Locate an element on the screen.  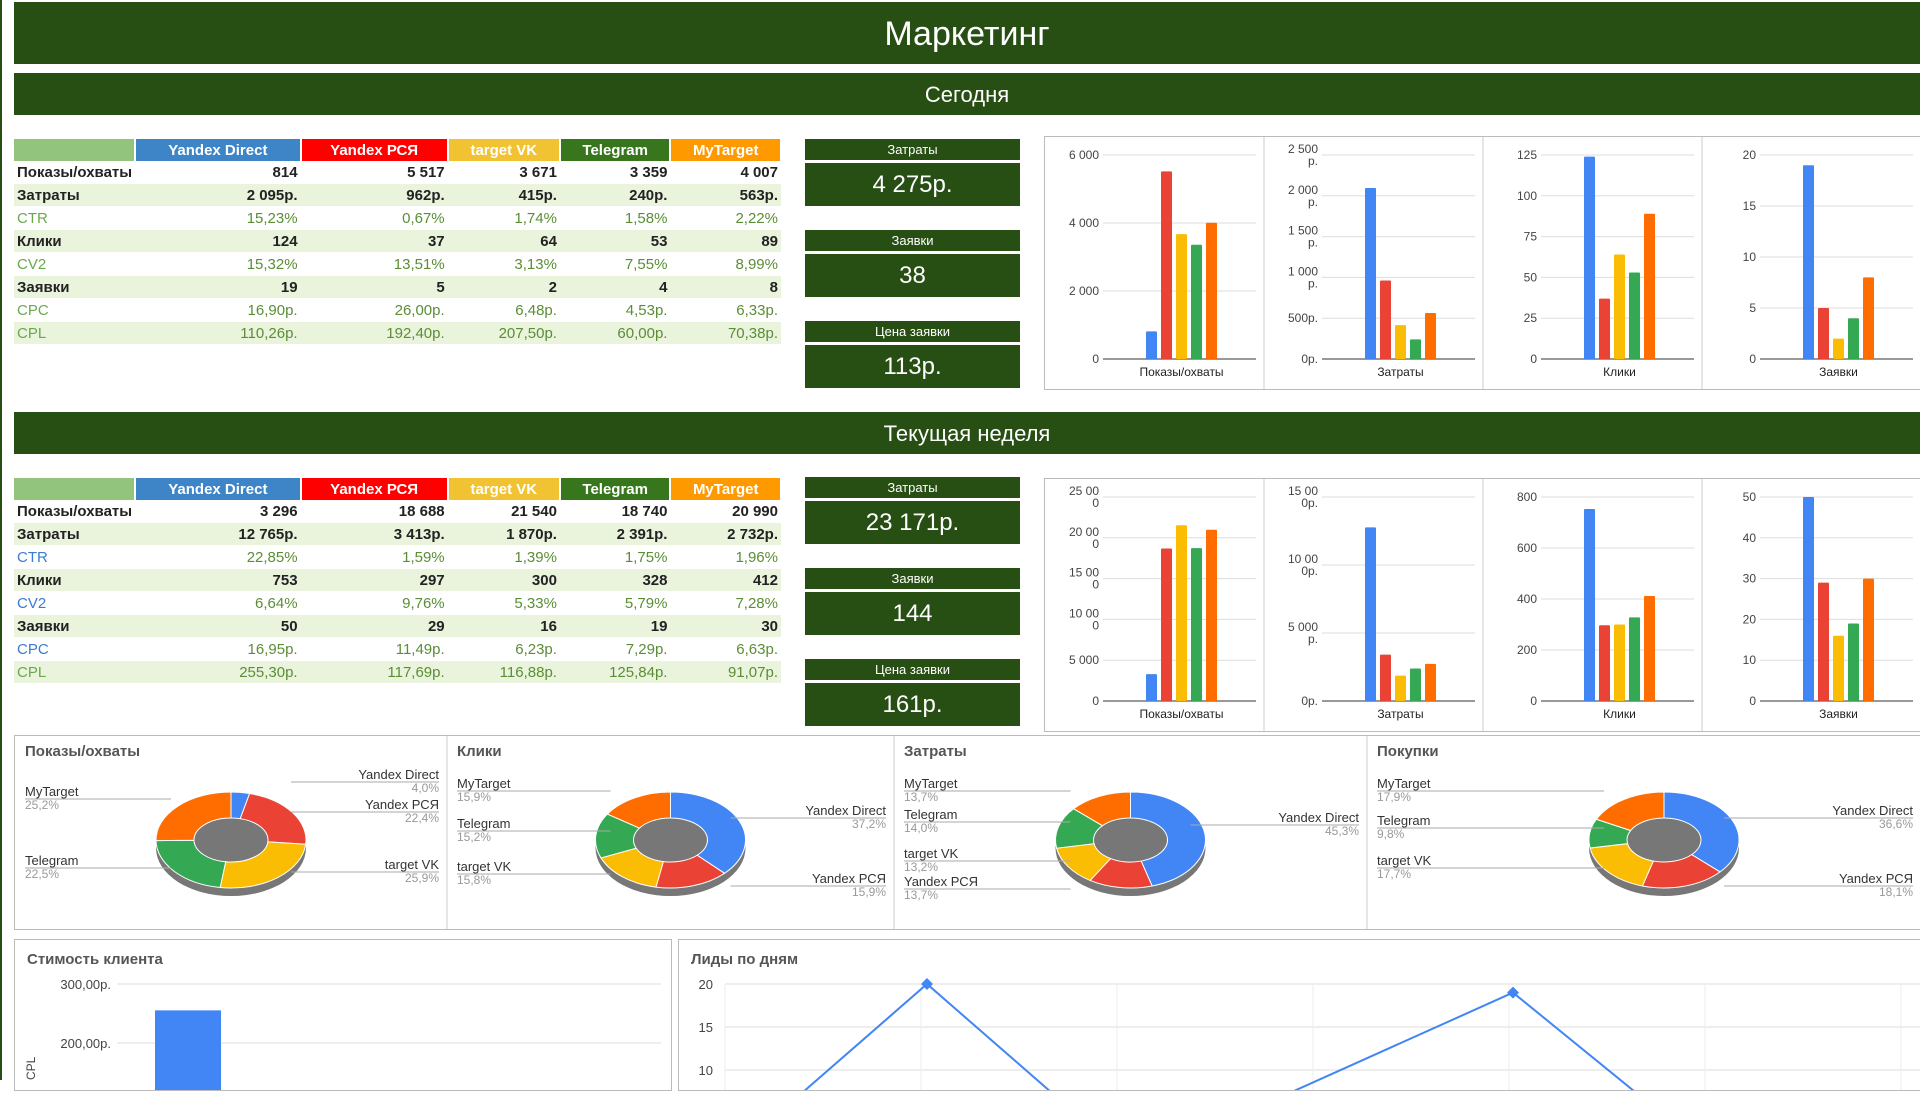
cell-value: 814 is located at coordinates (218, 172).